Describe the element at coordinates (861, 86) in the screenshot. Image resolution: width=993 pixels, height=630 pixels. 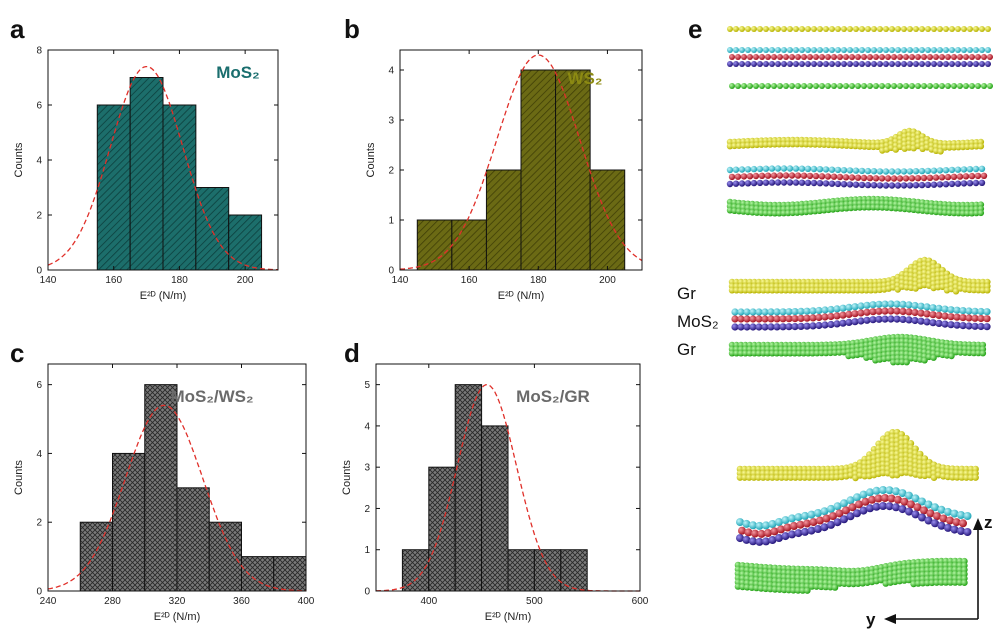
I see `graphene-bottom-layer` at that location.